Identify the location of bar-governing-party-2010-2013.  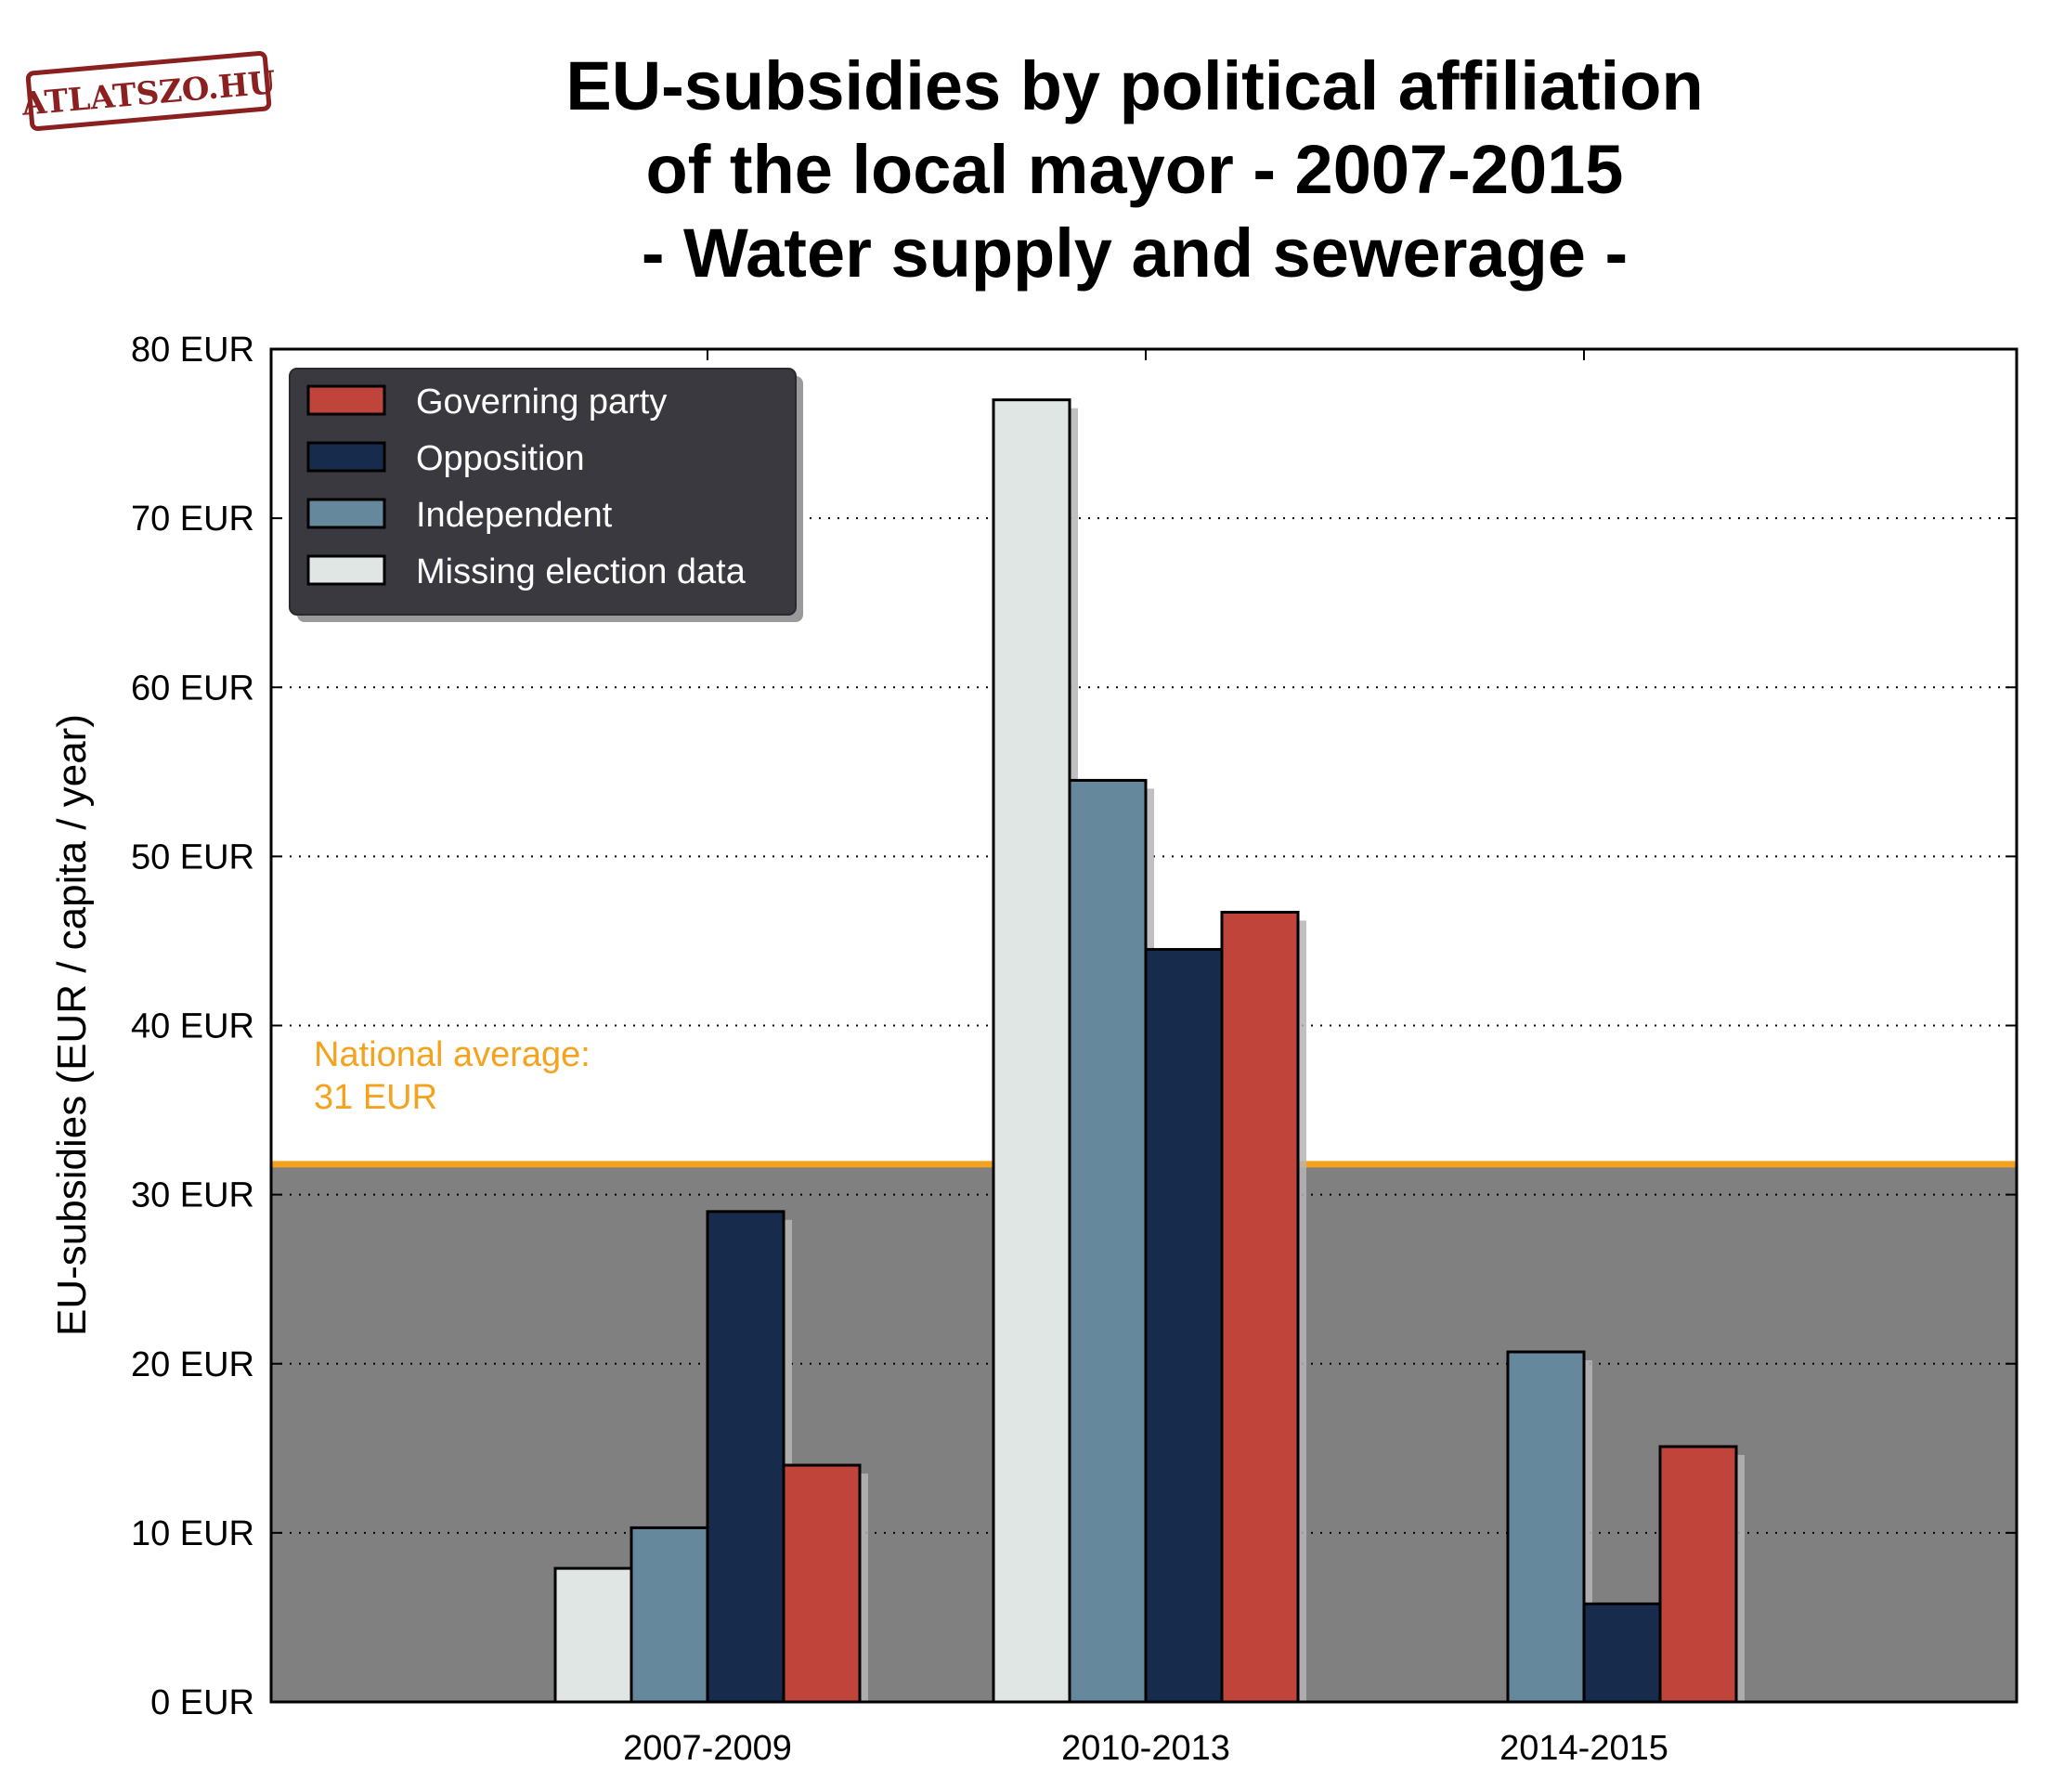
(1260, 1307).